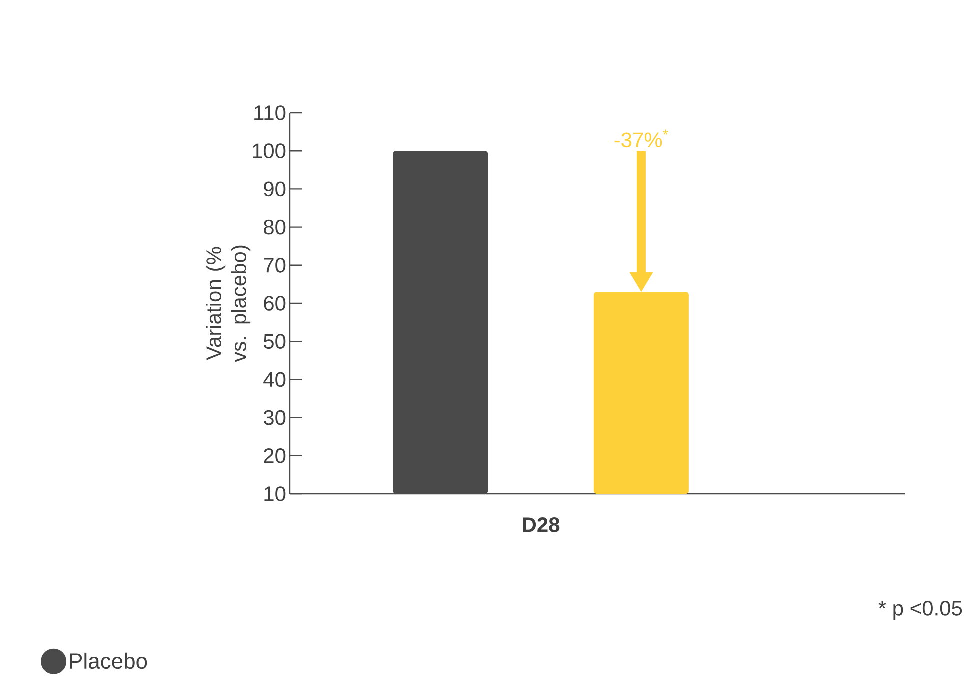  What do you see at coordinates (269, 151) in the screenshot?
I see `y-tick-label: 100` at bounding box center [269, 151].